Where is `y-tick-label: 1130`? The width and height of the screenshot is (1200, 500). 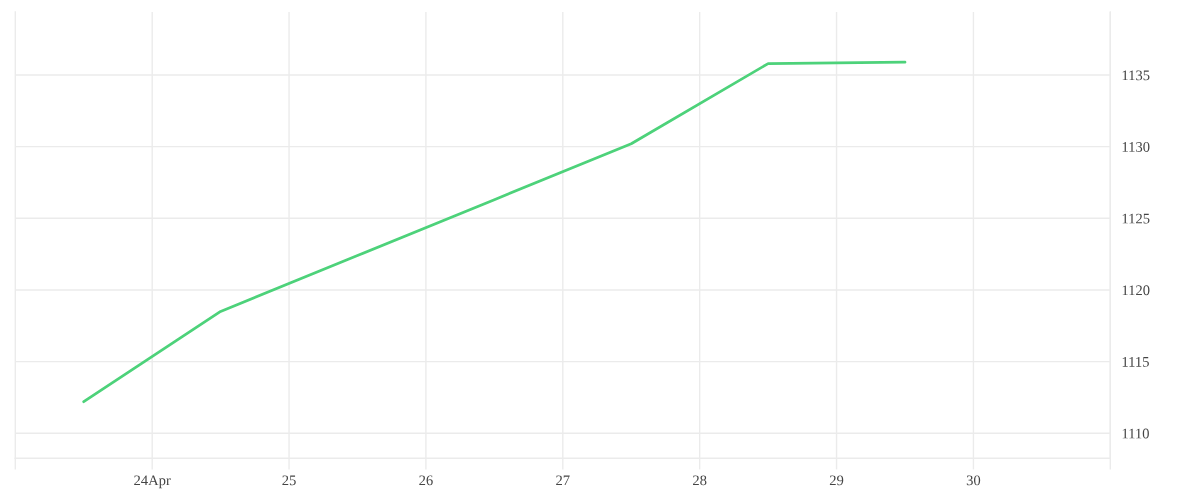 y-tick-label: 1130 is located at coordinates (1136, 147).